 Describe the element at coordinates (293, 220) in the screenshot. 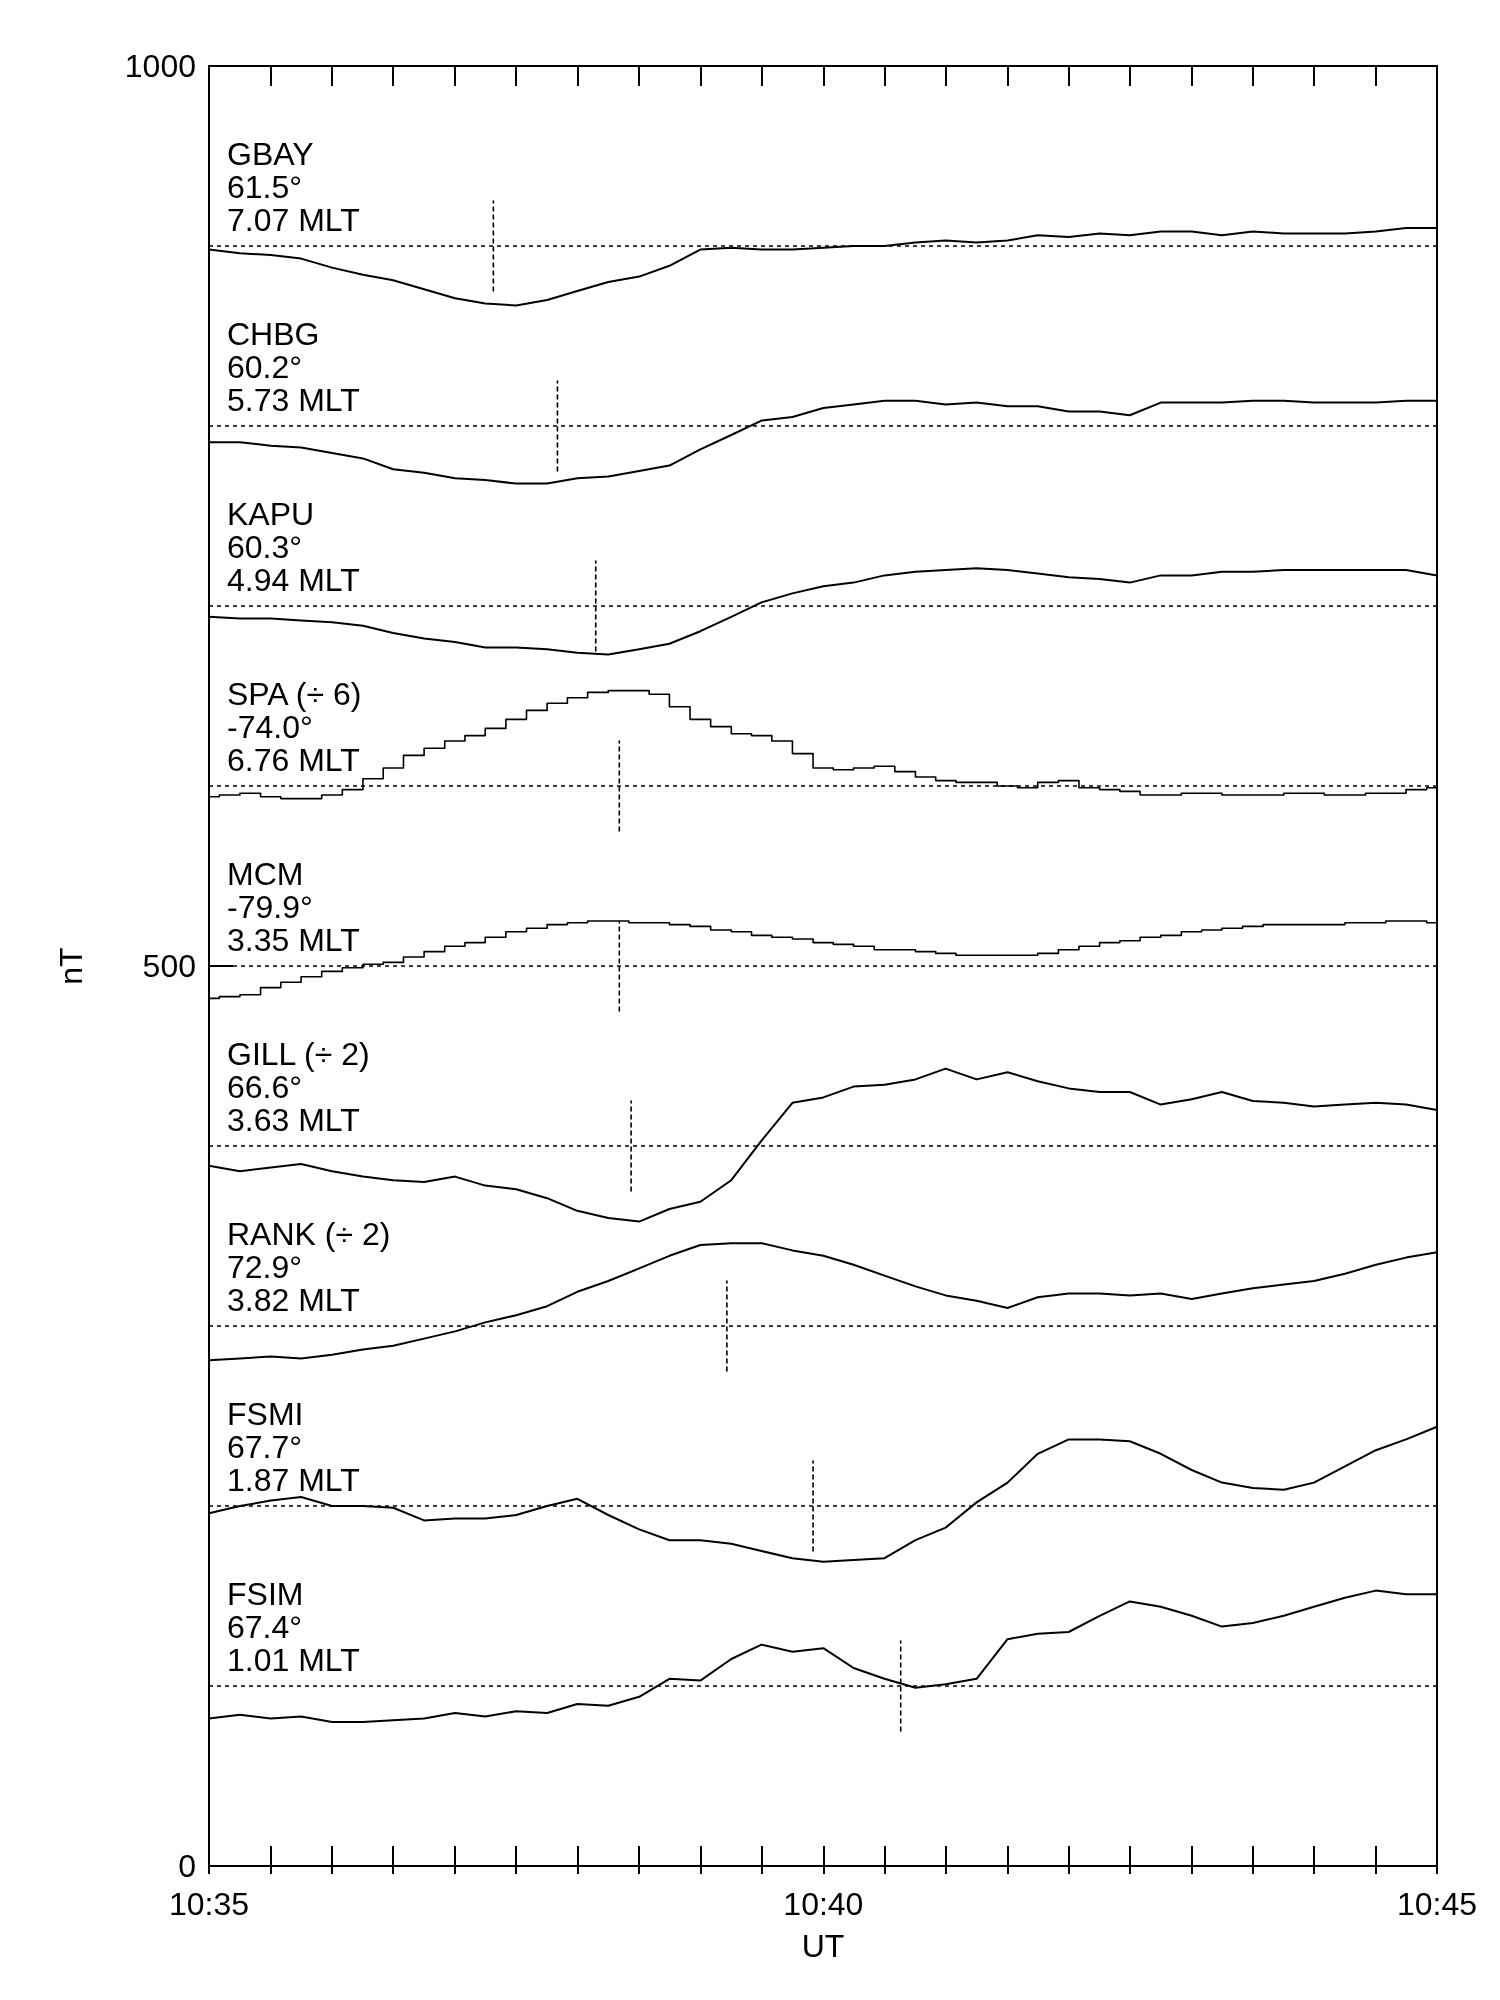

I see `annotation: 7.07 MLT` at that location.